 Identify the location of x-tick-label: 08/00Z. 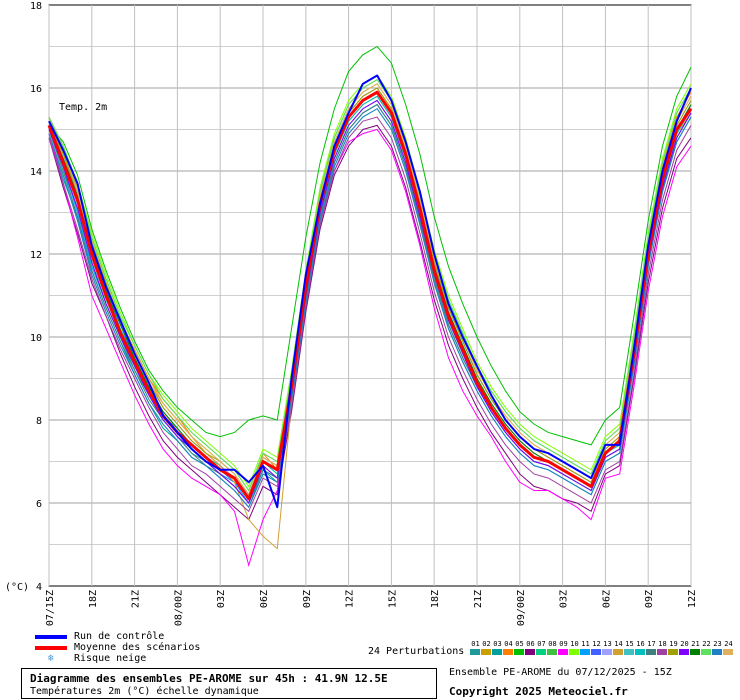
(178, 608).